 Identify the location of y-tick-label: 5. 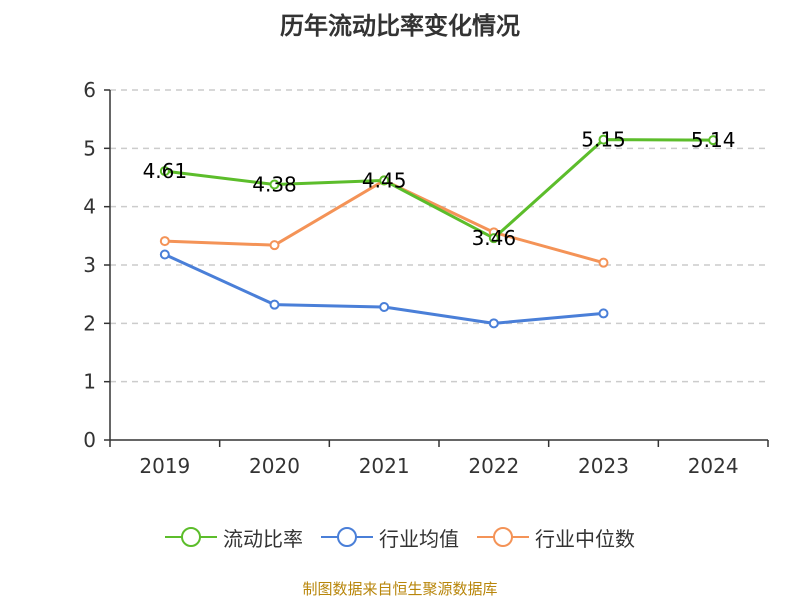
(89, 148).